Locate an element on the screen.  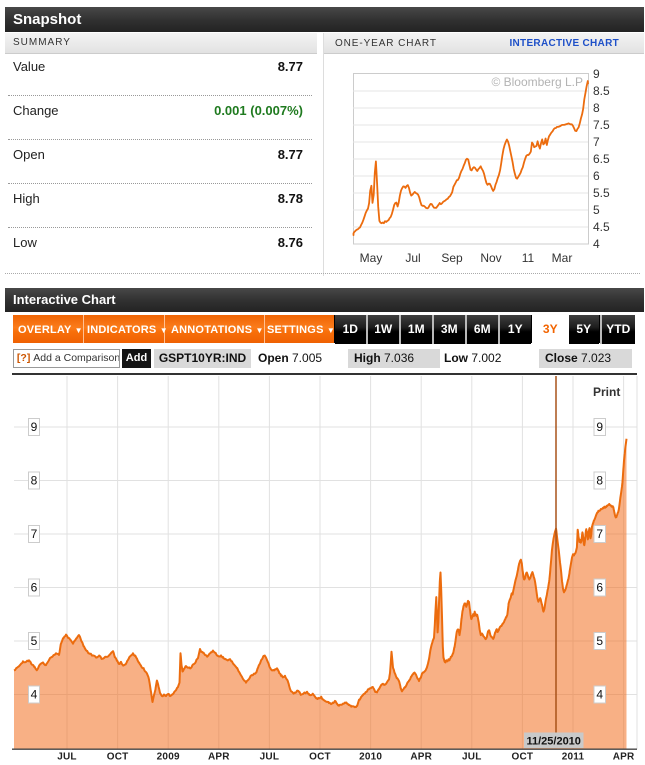
svg-text: 2011 is located at coordinates (573, 757).